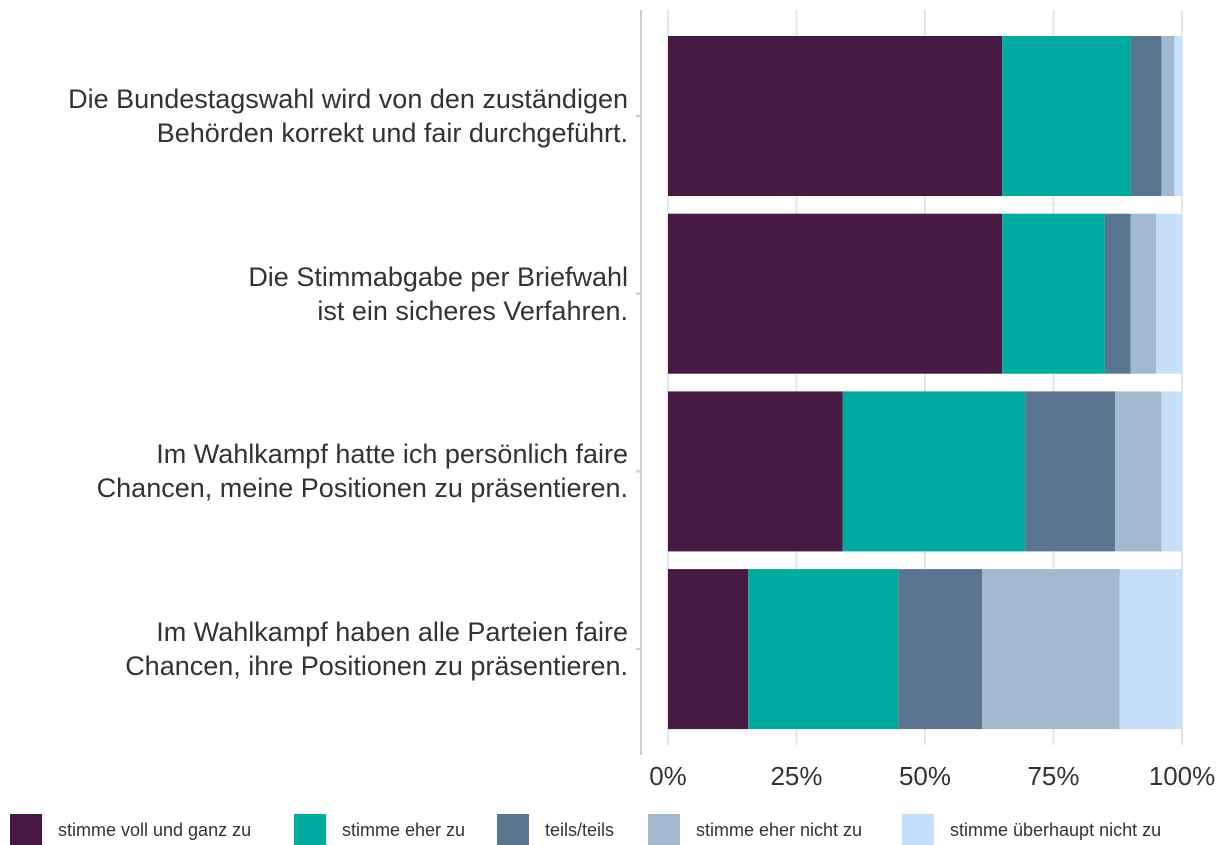  What do you see at coordinates (779, 830) in the screenshot?
I see `legend-label: stimme eher nicht zu` at bounding box center [779, 830].